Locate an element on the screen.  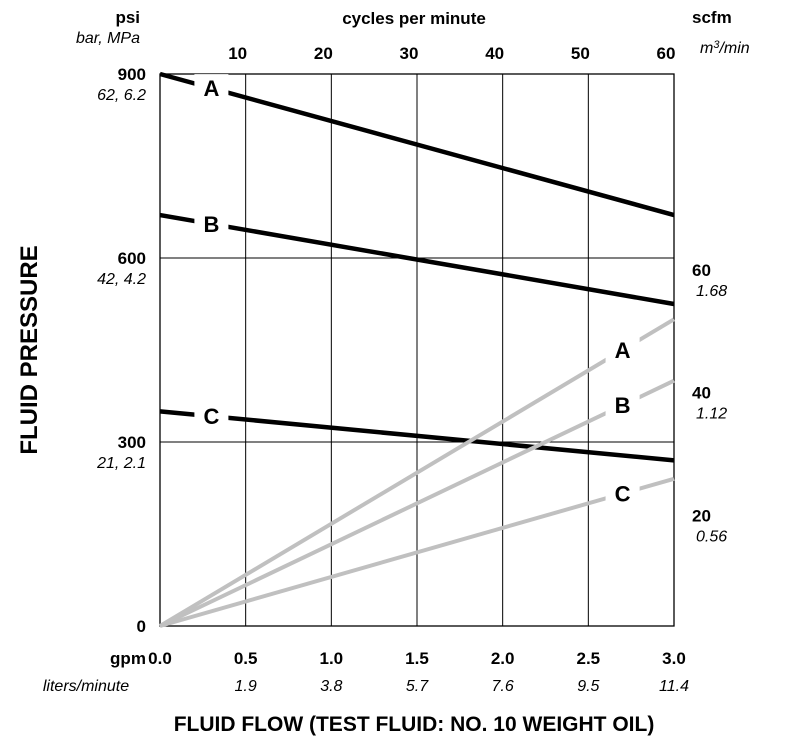
x-tick-label: 2.5 is located at coordinates (589, 658).